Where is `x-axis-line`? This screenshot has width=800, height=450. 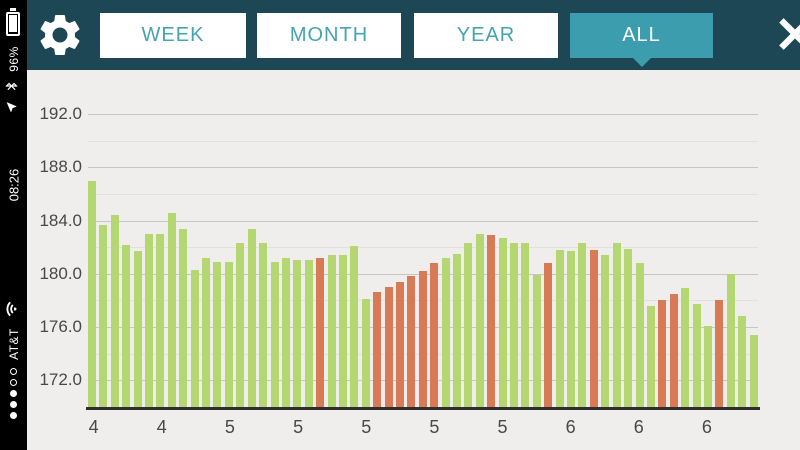
x-axis-line is located at coordinates (423, 408).